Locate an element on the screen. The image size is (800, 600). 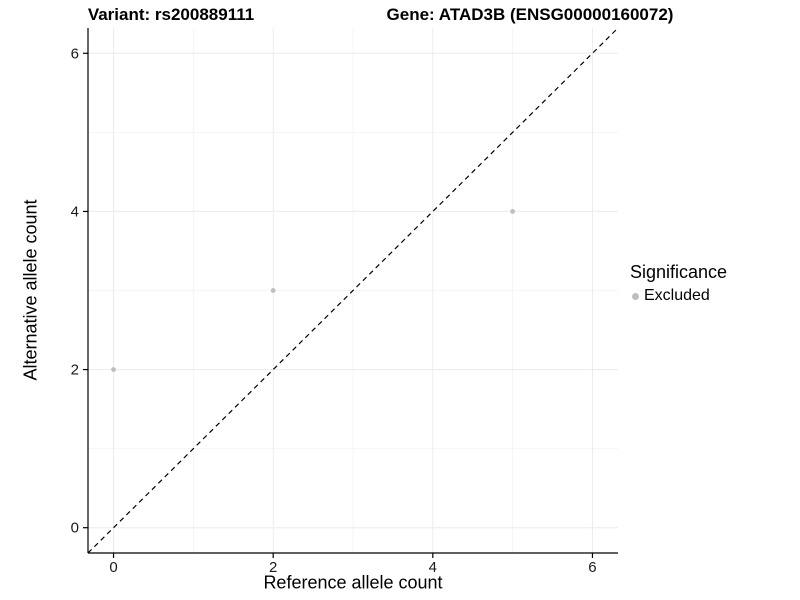
y-tick-label: 2 is located at coordinates (75, 370).